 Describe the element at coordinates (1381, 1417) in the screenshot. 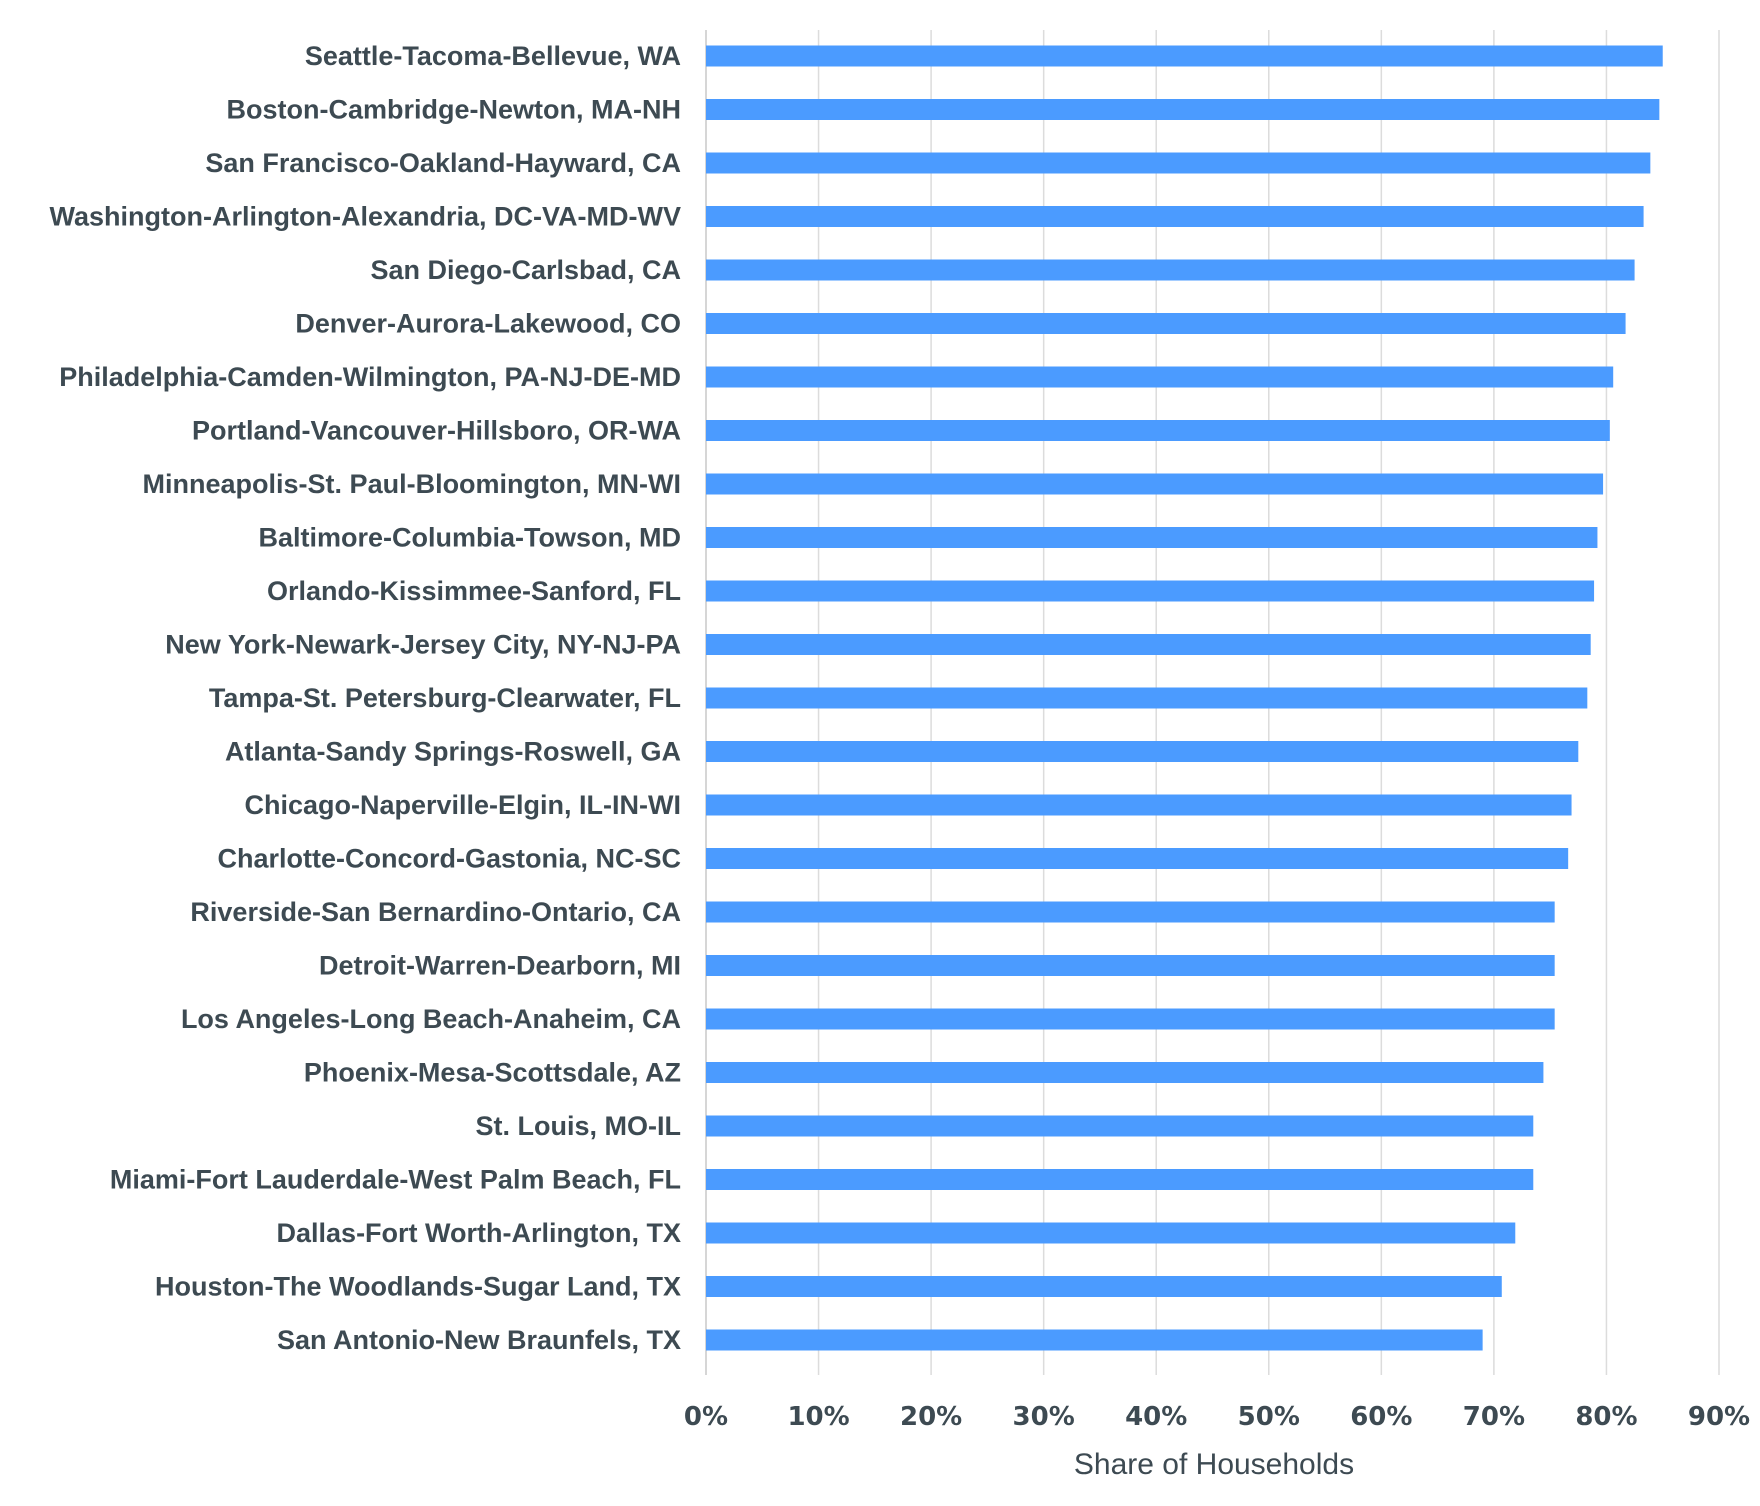

I see `x-tick-label: 60%` at that location.